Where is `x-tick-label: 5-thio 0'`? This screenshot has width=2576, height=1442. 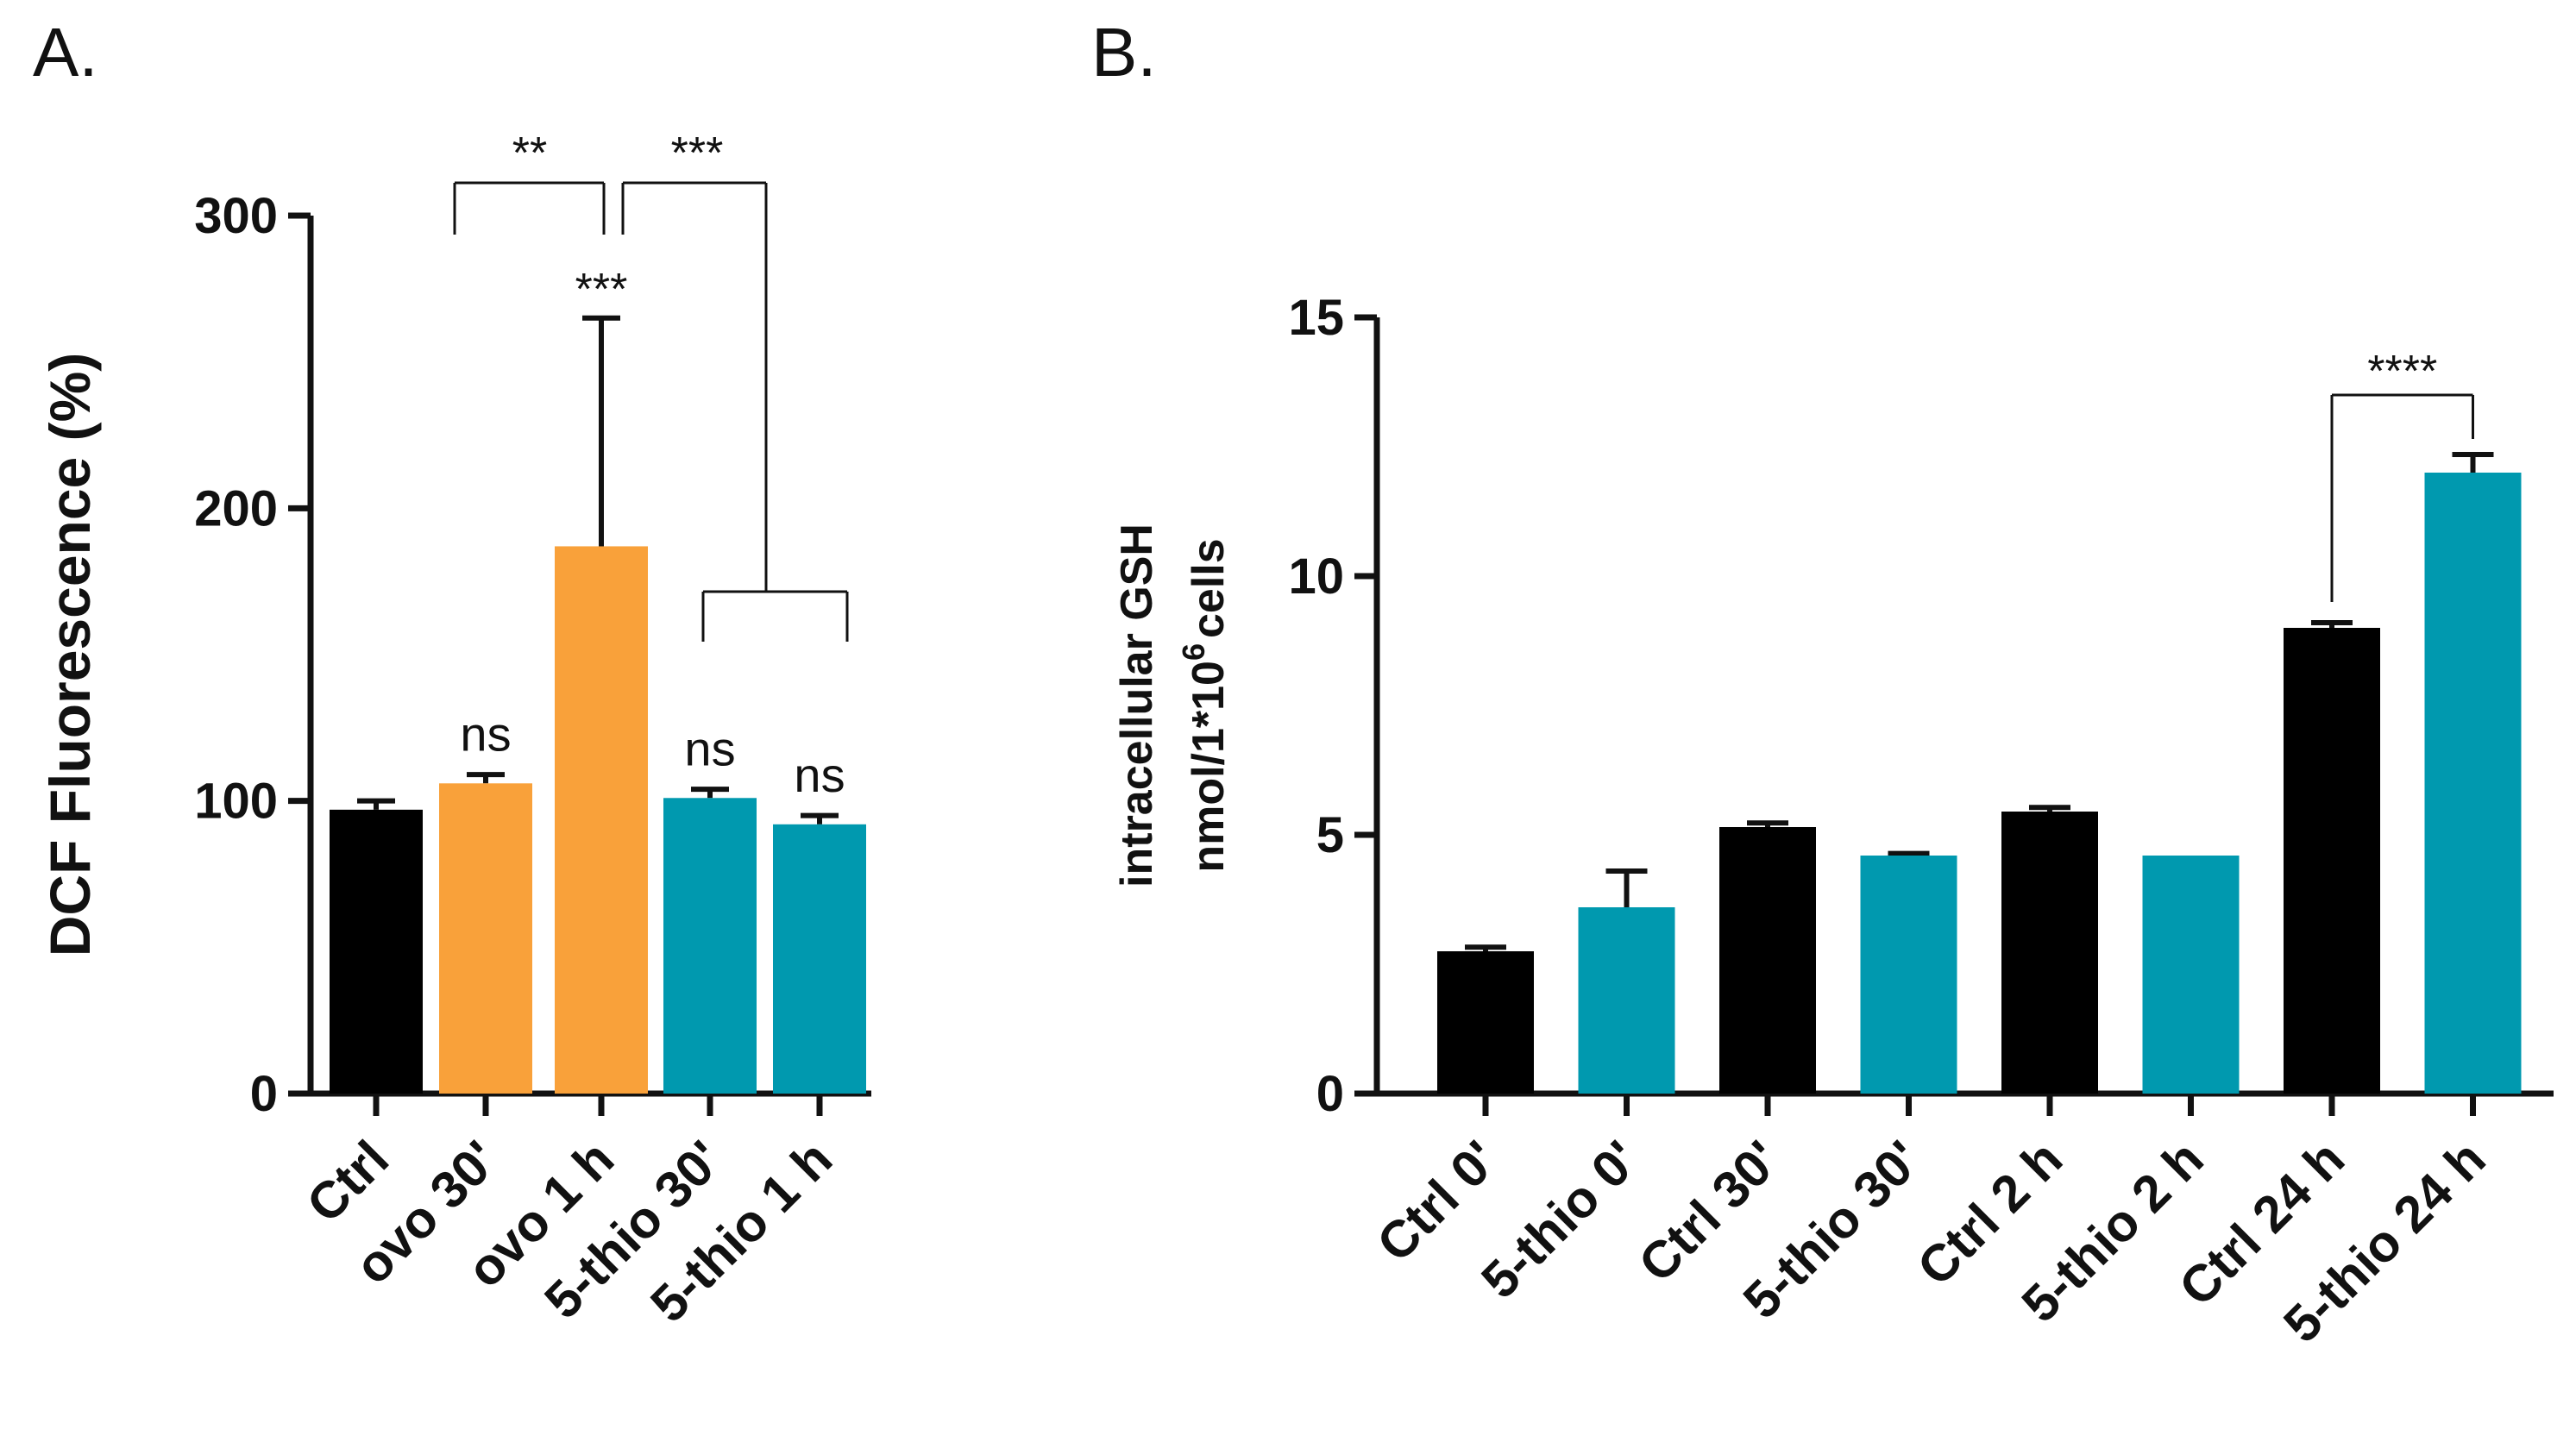
x-tick-label: 5-thio 0' is located at coordinates (1559, 1219).